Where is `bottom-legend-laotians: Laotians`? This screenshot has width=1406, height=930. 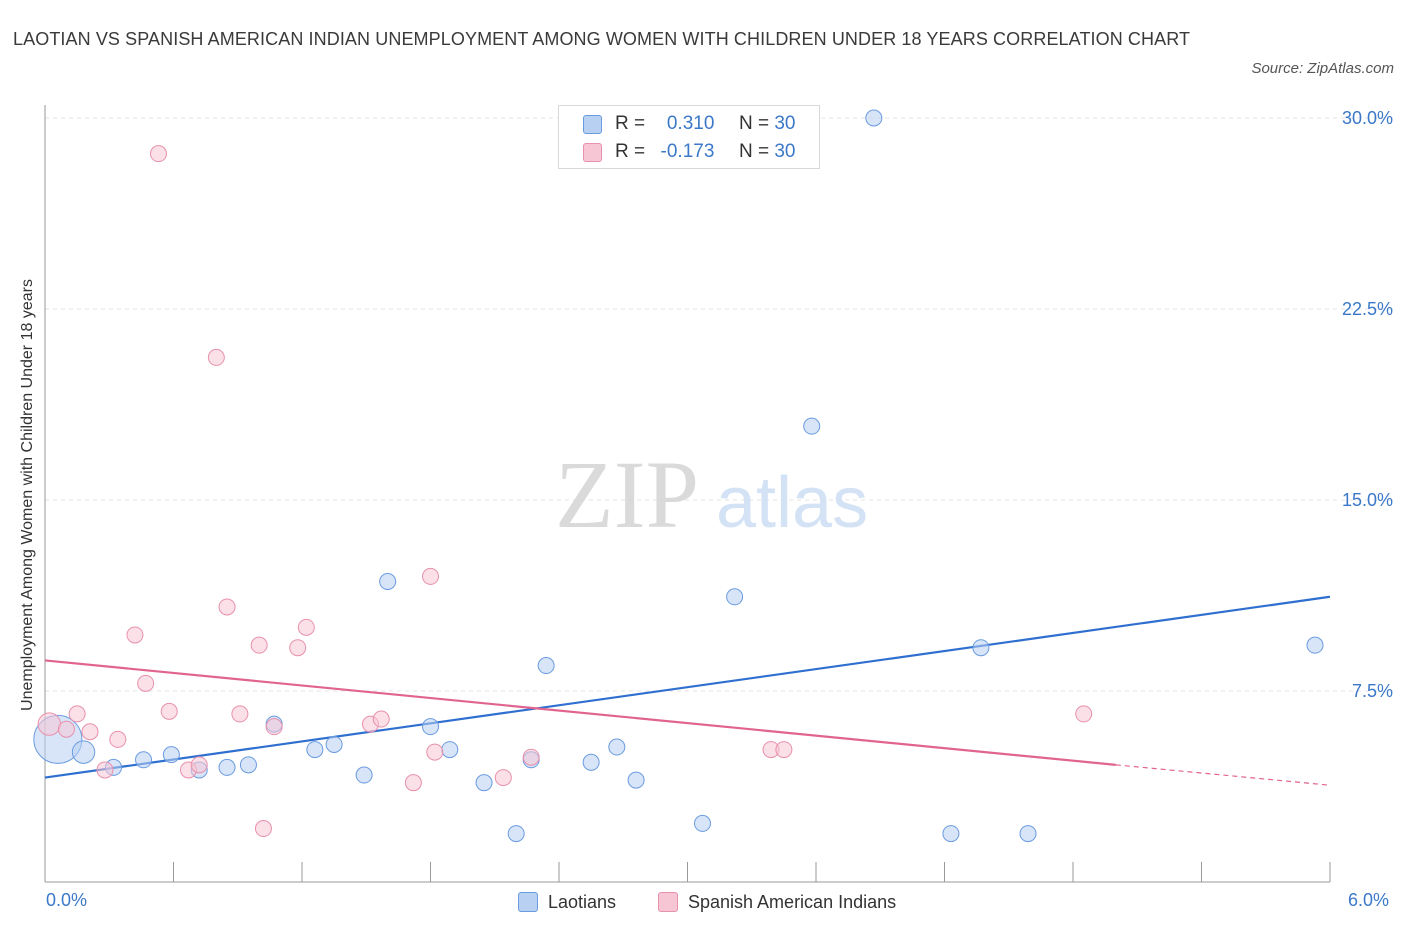 bottom-legend-laotians: Laotians is located at coordinates (567, 902).